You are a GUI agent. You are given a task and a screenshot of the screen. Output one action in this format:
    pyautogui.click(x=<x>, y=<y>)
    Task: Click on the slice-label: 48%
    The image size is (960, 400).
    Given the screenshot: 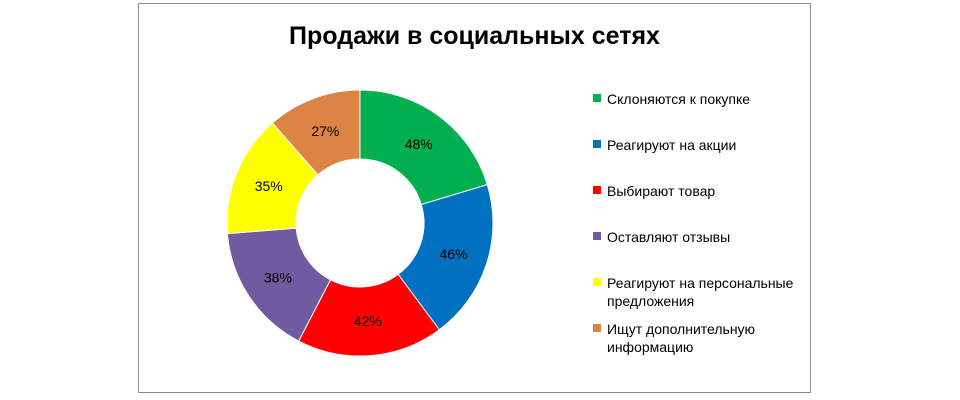 What is the action you would take?
    pyautogui.click(x=419, y=144)
    